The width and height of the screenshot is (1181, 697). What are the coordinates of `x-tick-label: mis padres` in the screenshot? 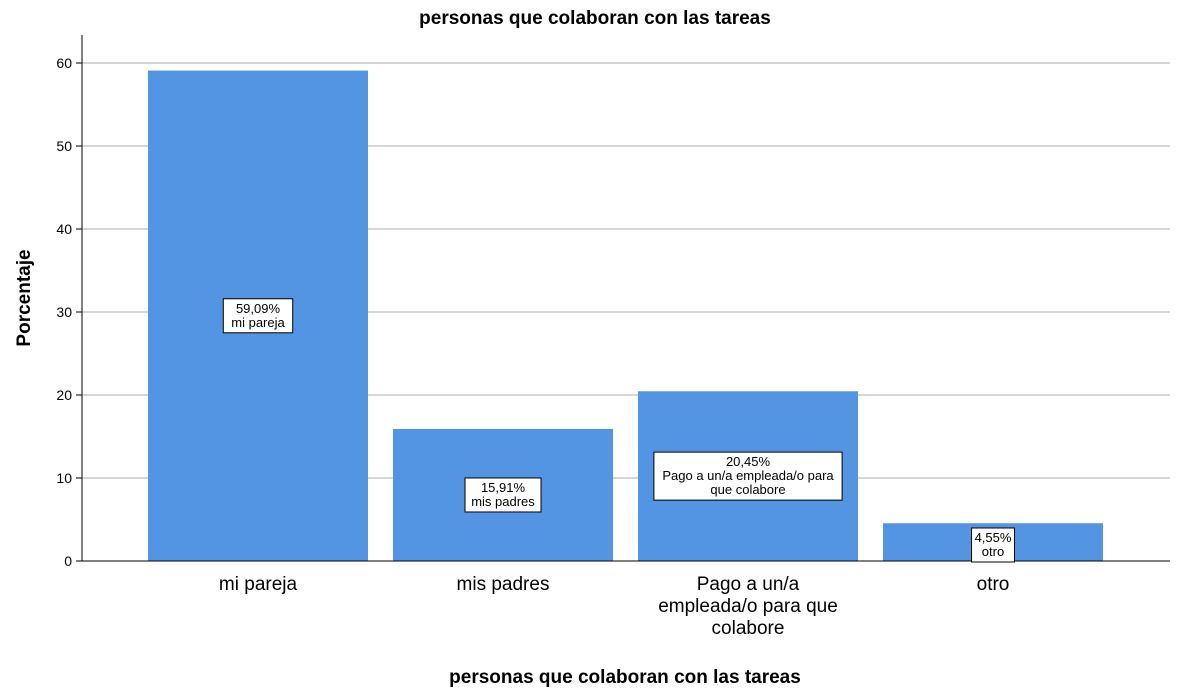 It's located at (503, 584).